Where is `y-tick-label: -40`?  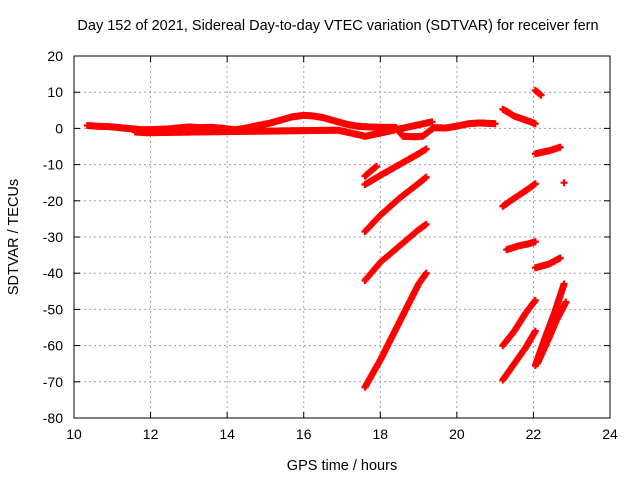
y-tick-label: -40 is located at coordinates (53, 273).